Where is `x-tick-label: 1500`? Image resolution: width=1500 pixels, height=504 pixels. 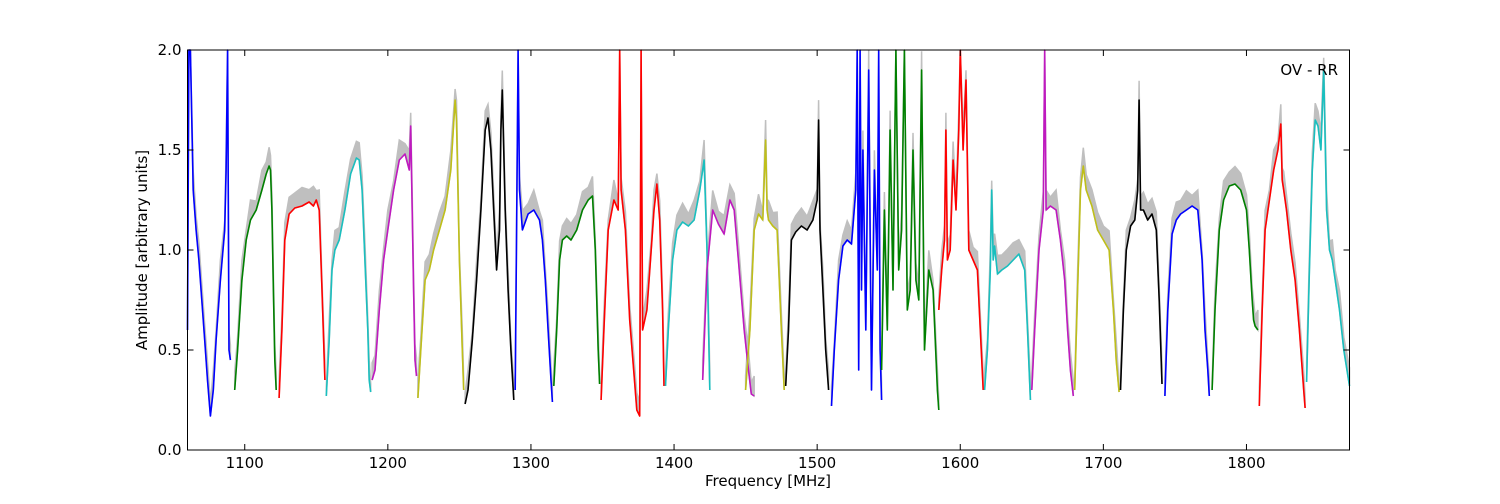 x-tick-label: 1500 is located at coordinates (817, 463).